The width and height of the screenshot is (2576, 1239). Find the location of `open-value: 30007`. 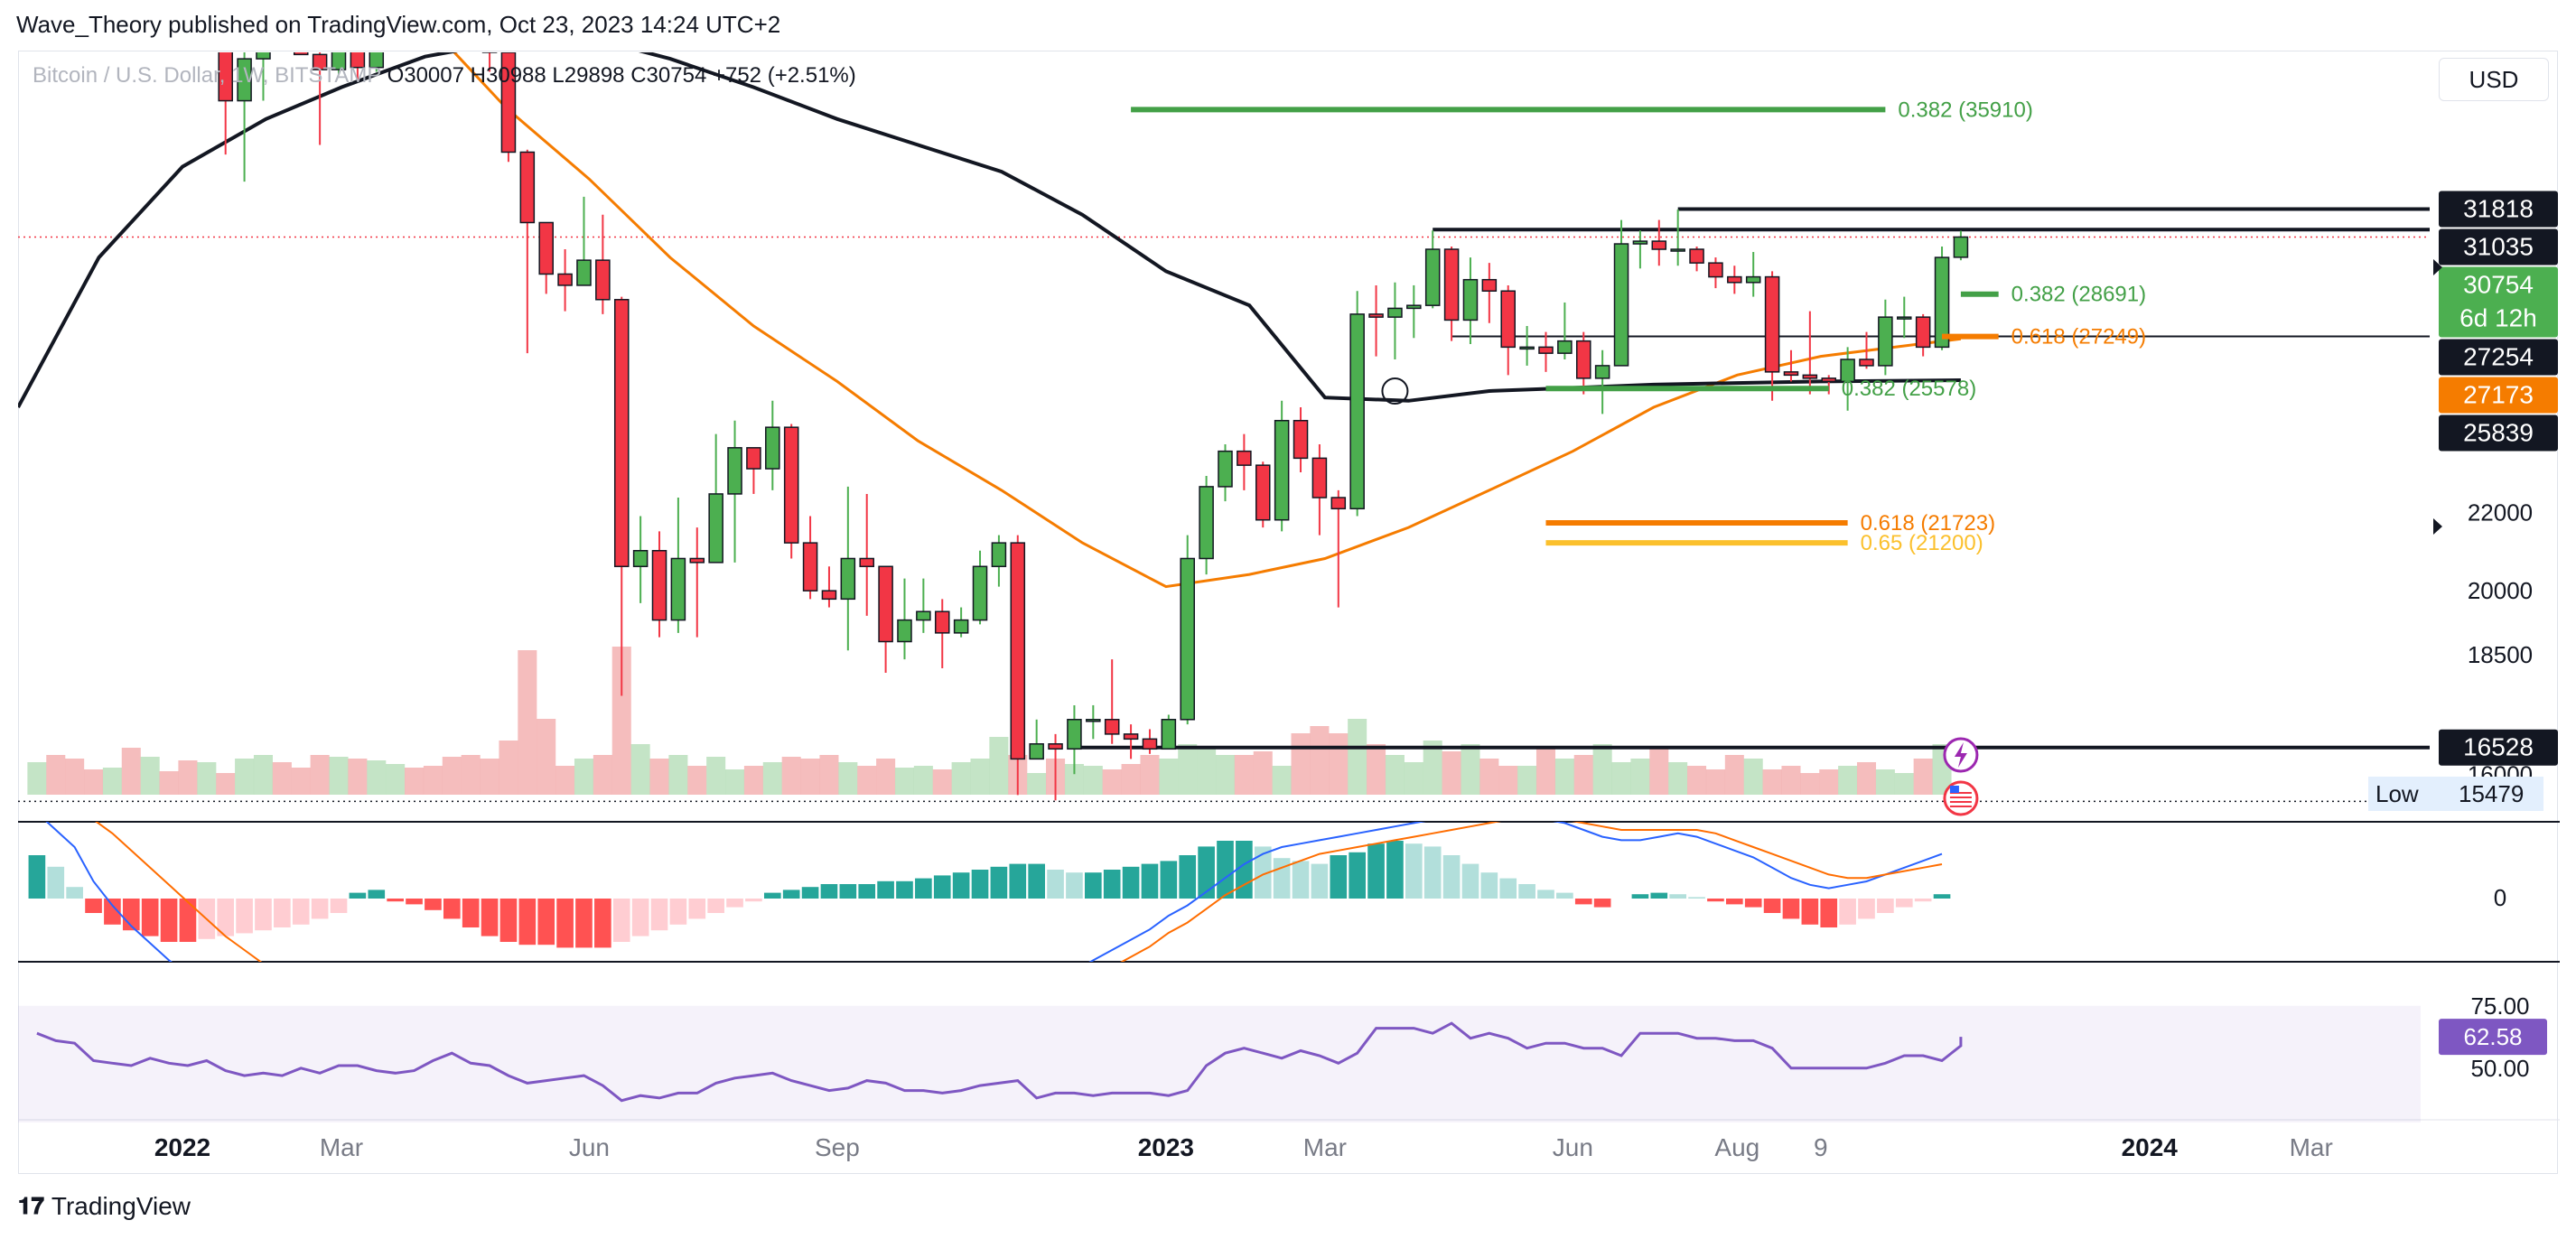

open-value: 30007 is located at coordinates (434, 75).